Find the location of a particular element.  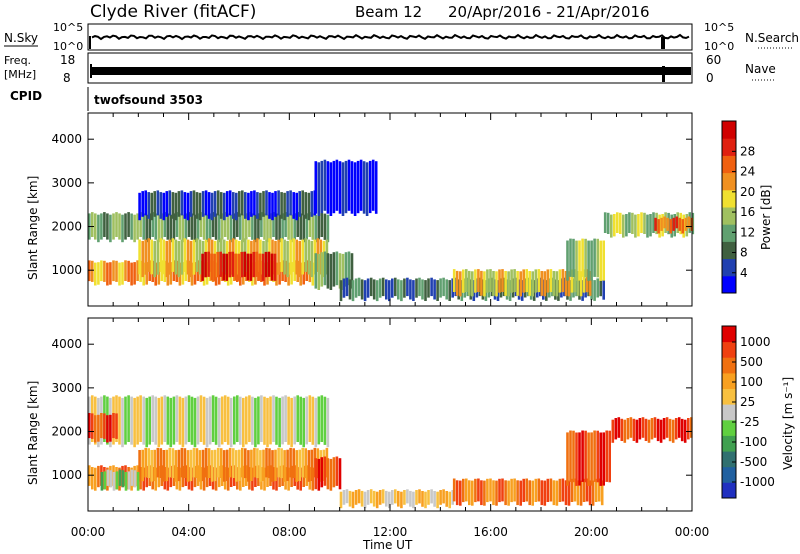

colorbar-tick-label: 28 is located at coordinates (747, 151).